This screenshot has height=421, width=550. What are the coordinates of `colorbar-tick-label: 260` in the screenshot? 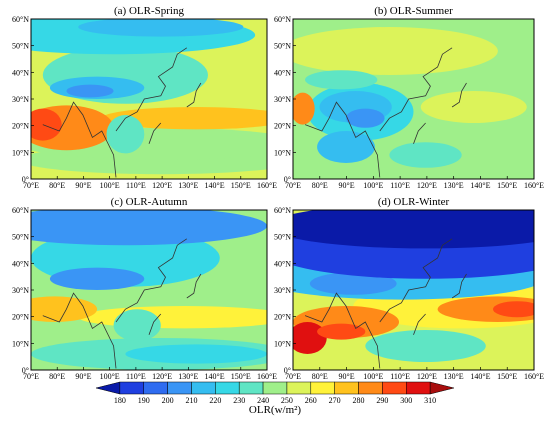 It's located at (311, 400).